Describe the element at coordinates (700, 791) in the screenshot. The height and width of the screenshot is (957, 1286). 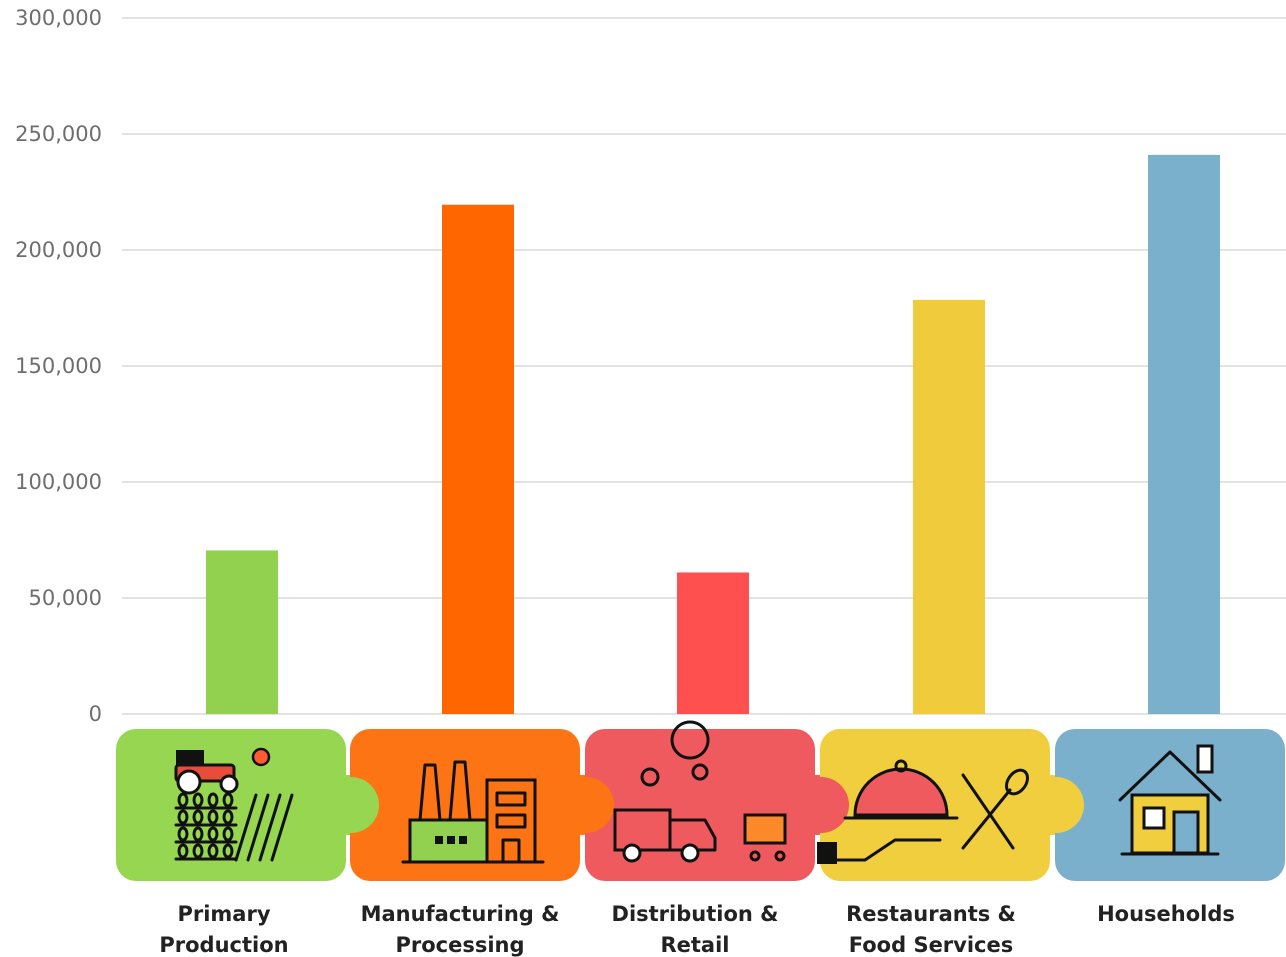
I see `delivery-truck-cart-icon` at that location.